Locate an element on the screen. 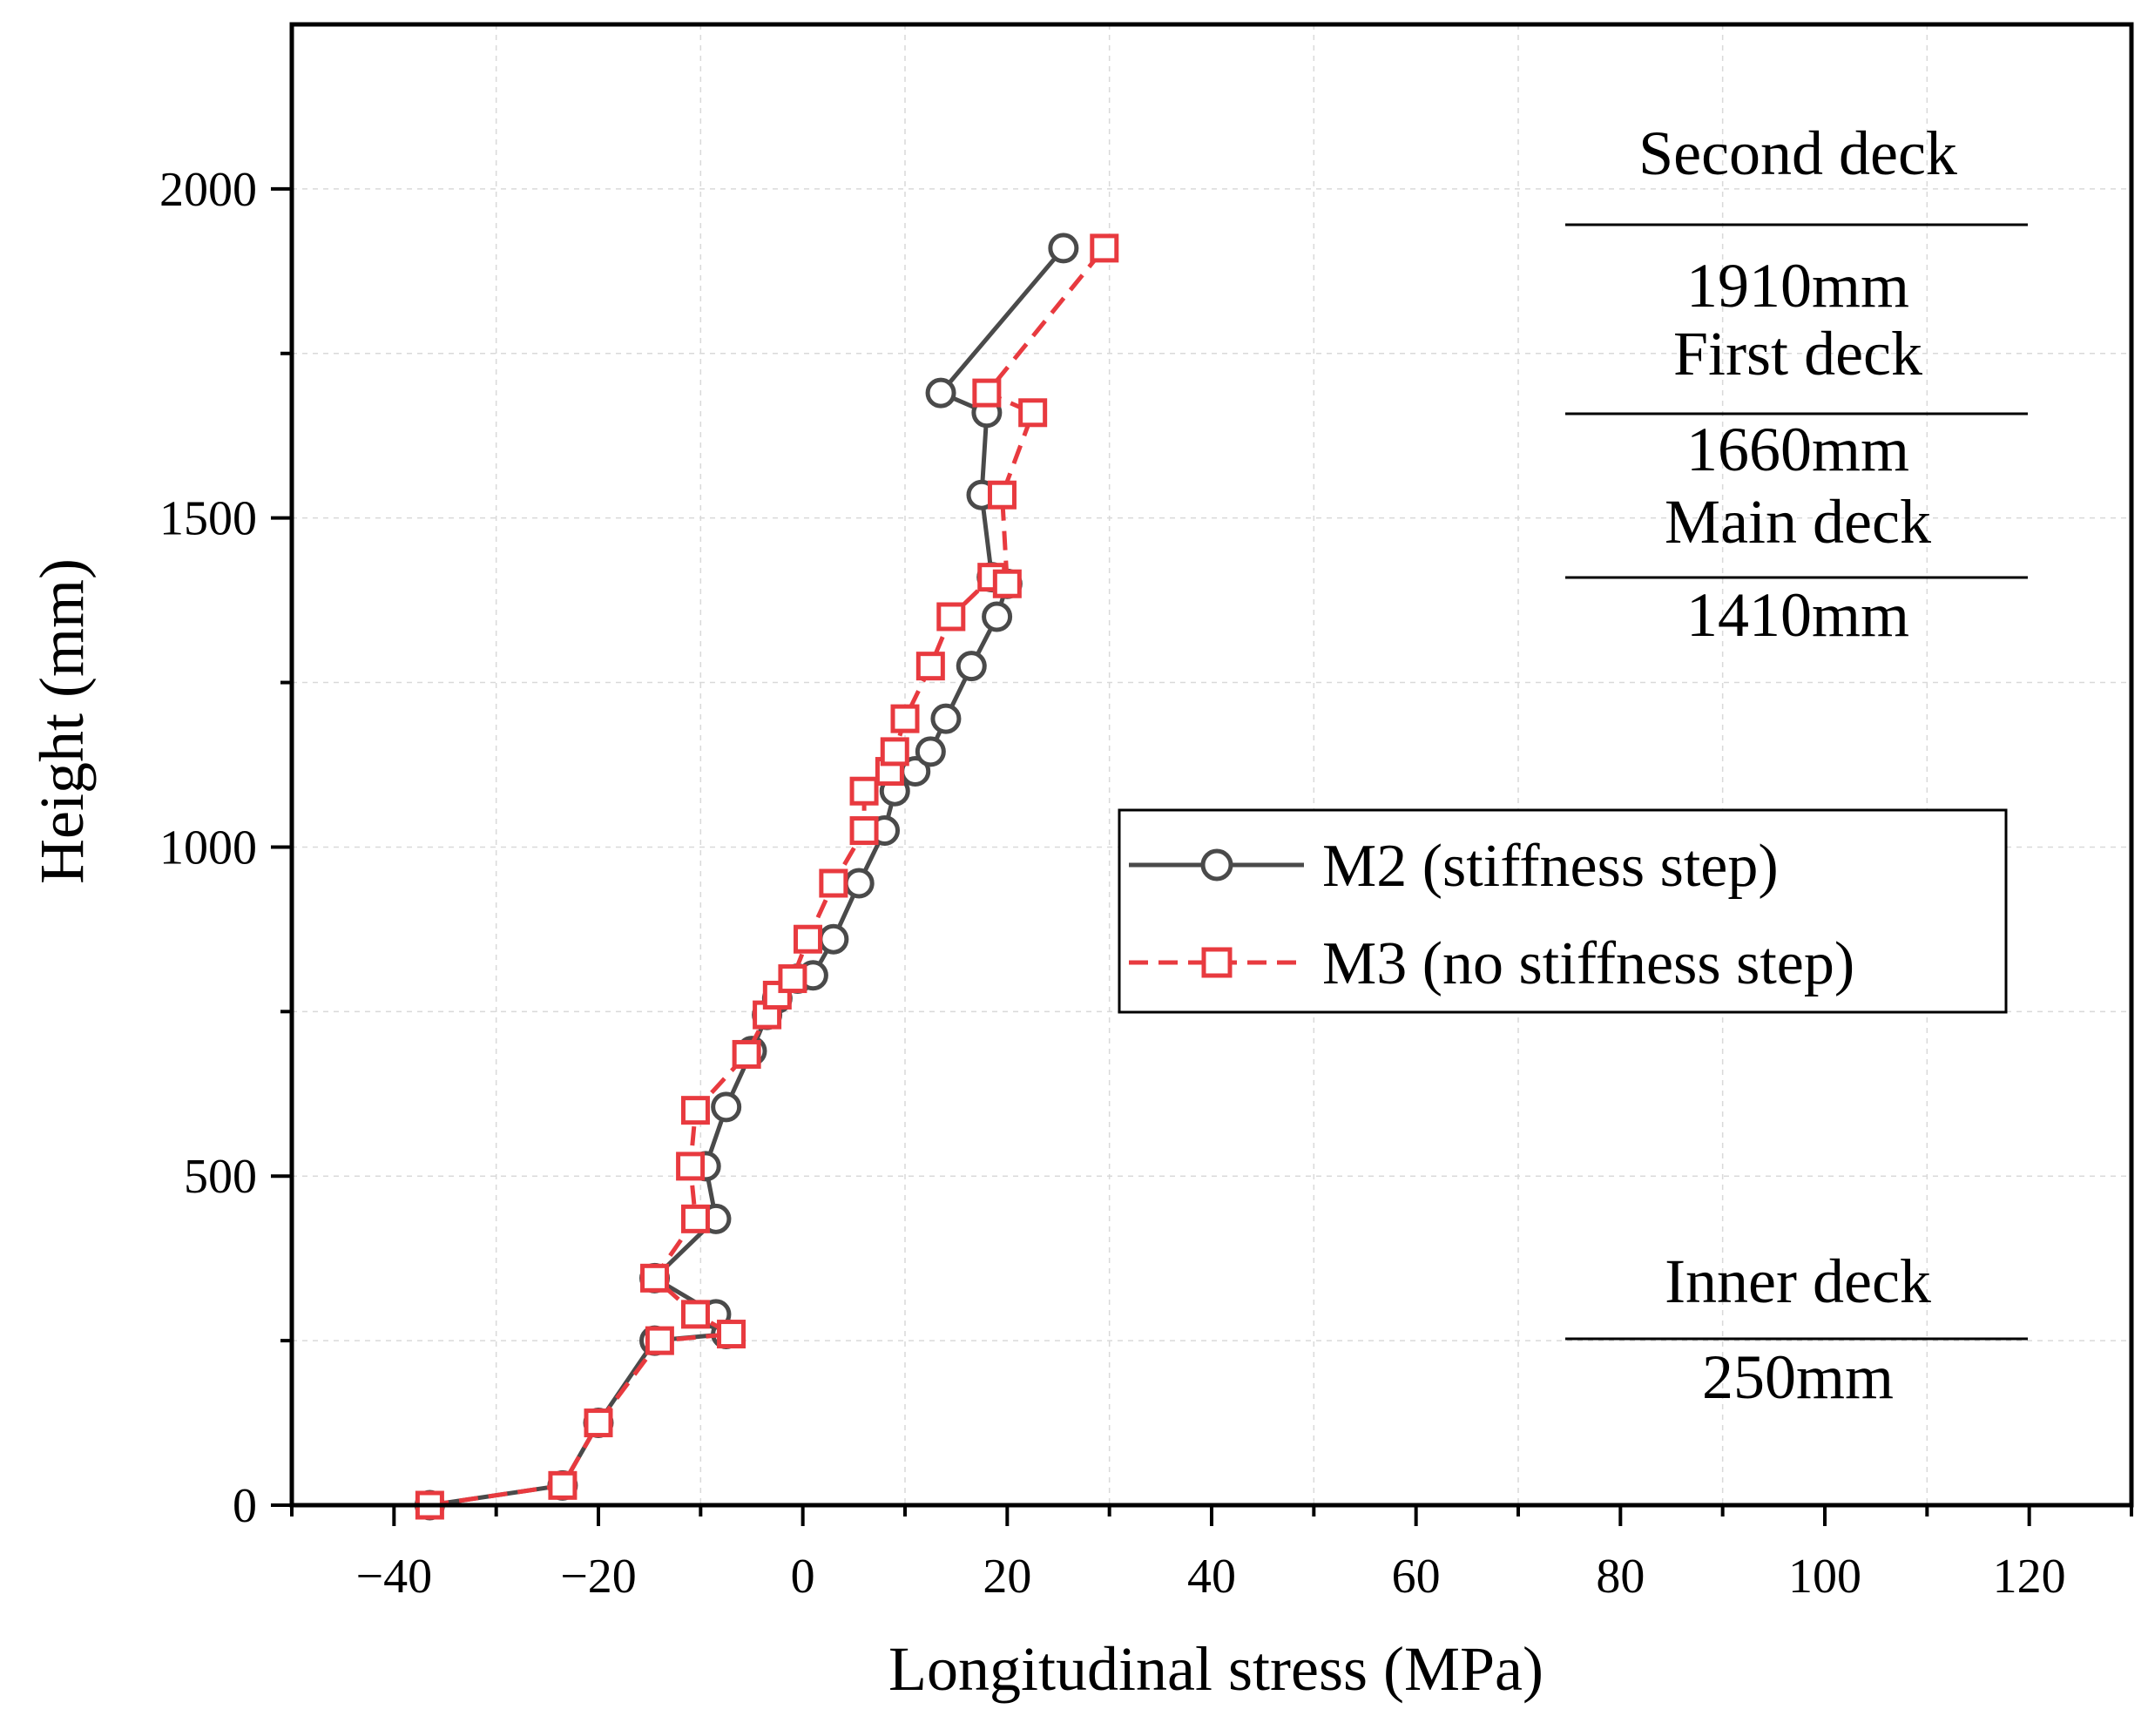  x-tick-label: 60 is located at coordinates (1416, 1577).